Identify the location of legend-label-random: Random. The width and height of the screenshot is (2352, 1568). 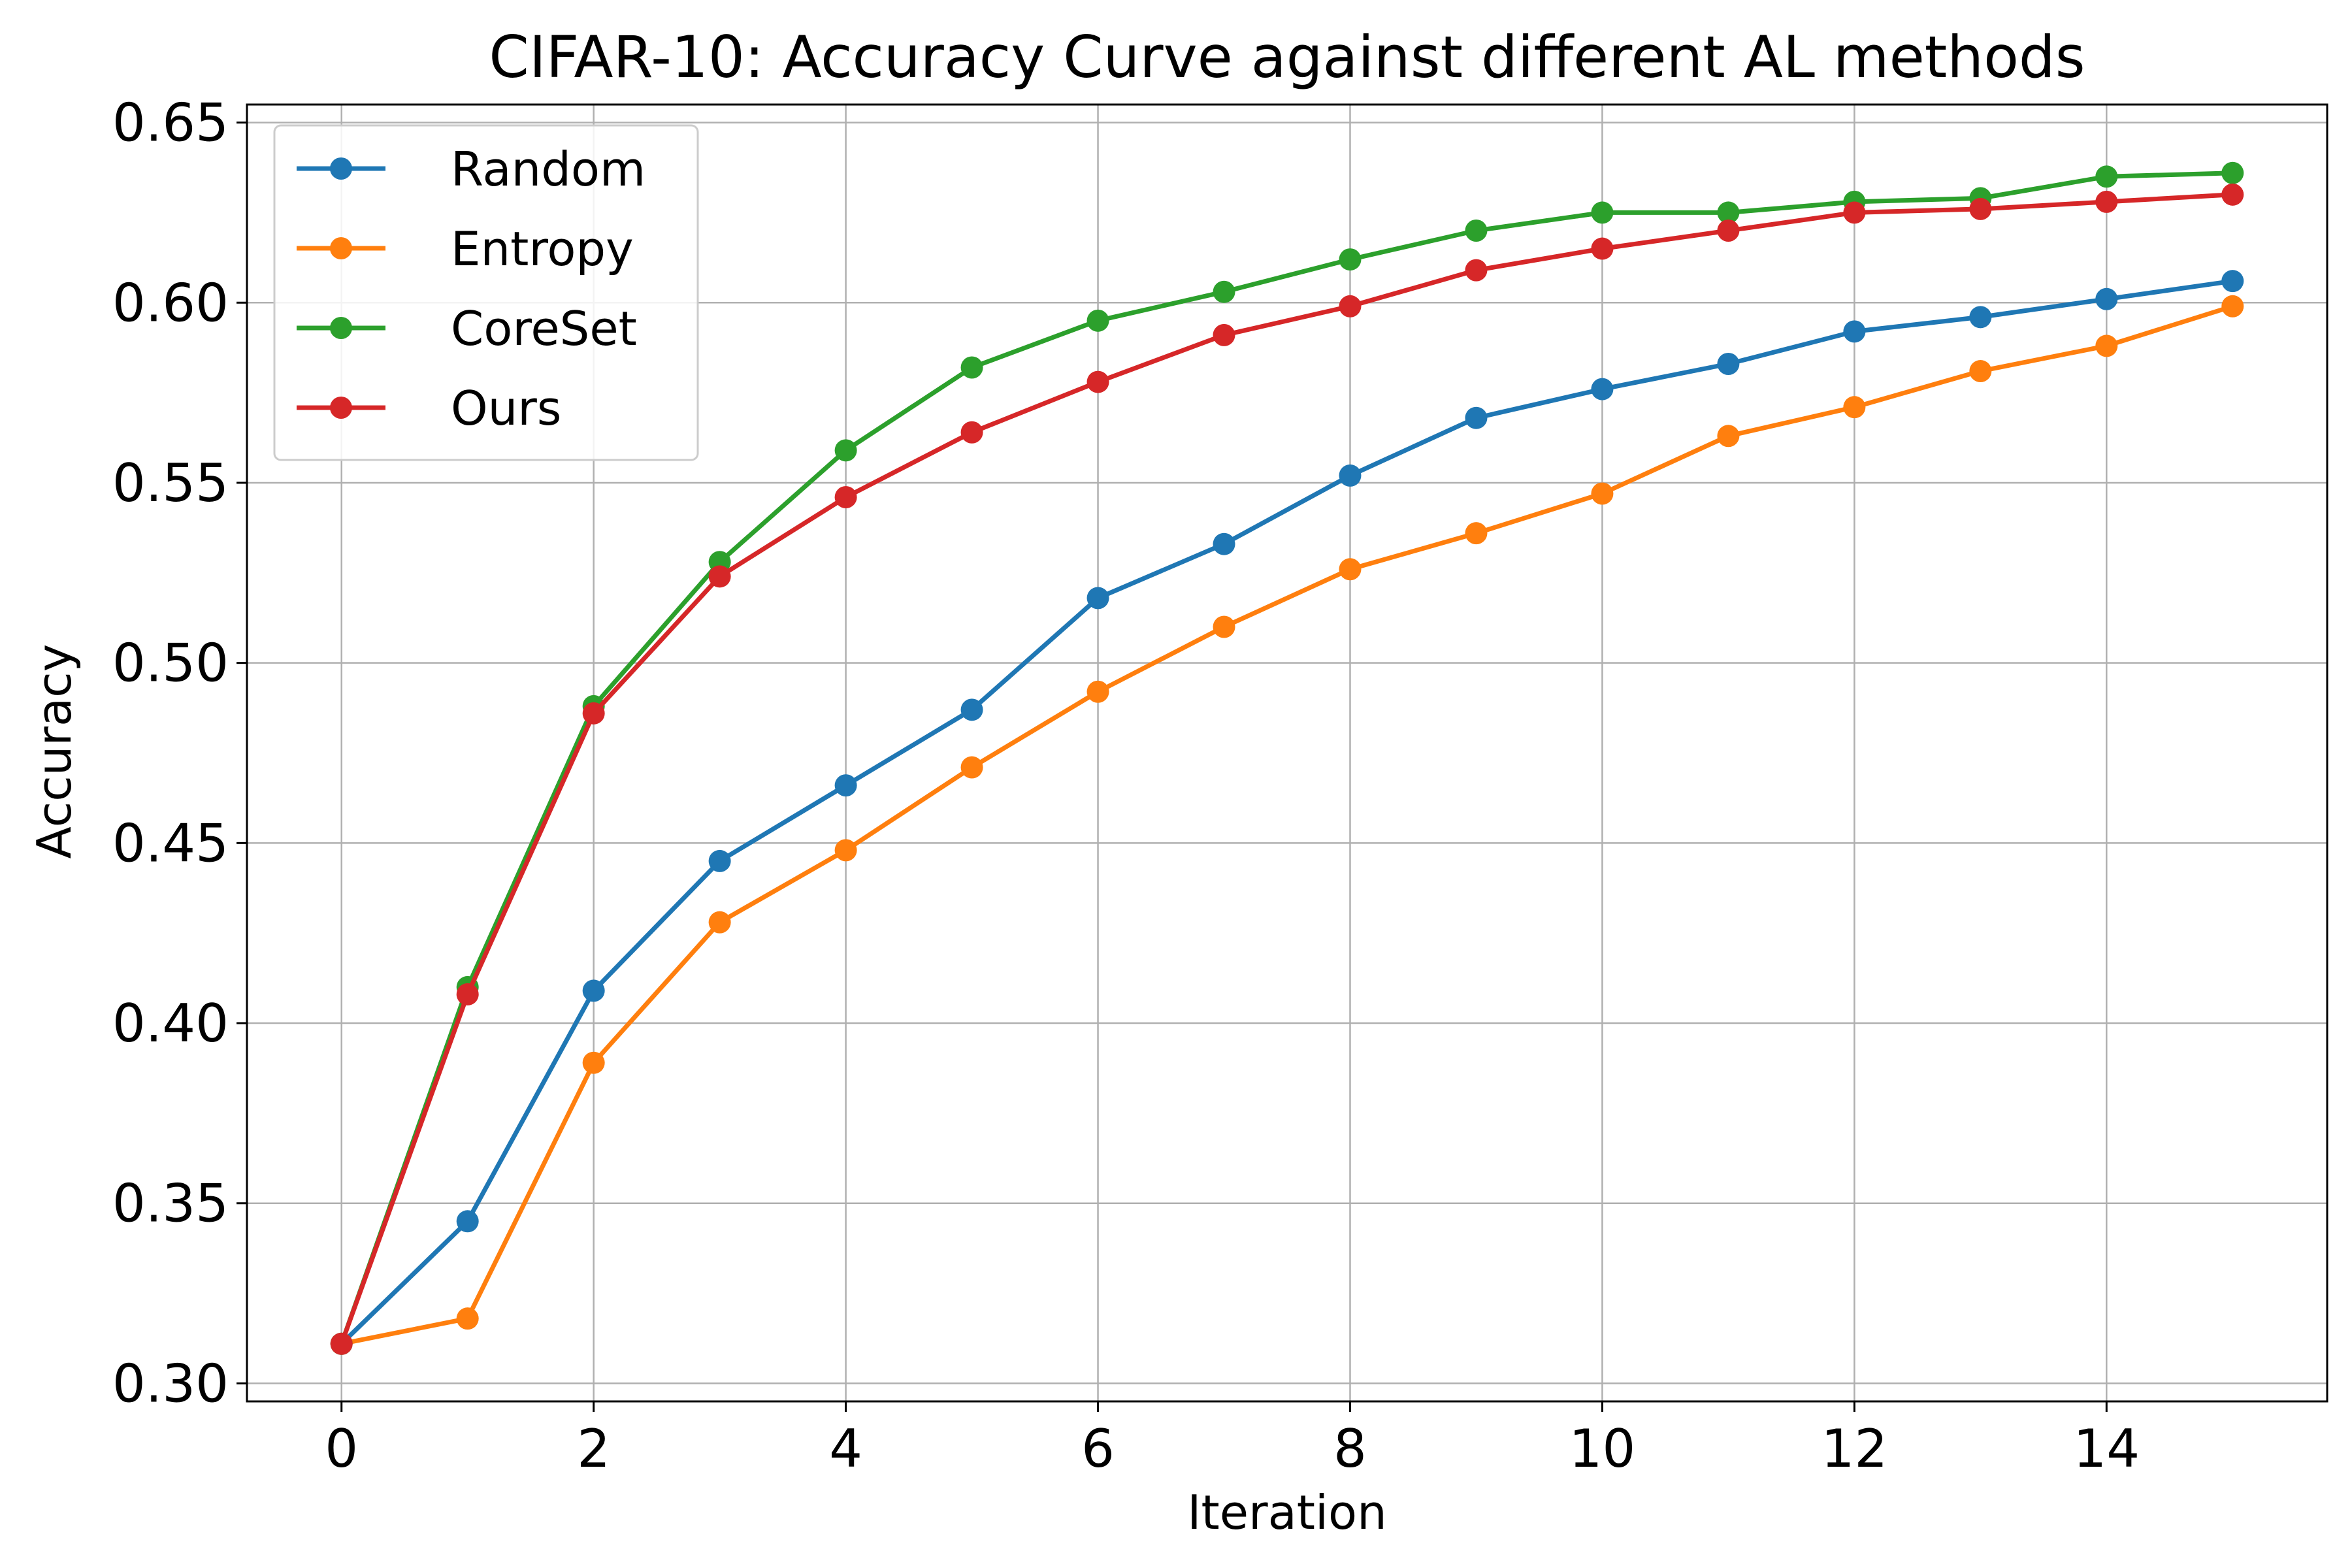
(548, 169).